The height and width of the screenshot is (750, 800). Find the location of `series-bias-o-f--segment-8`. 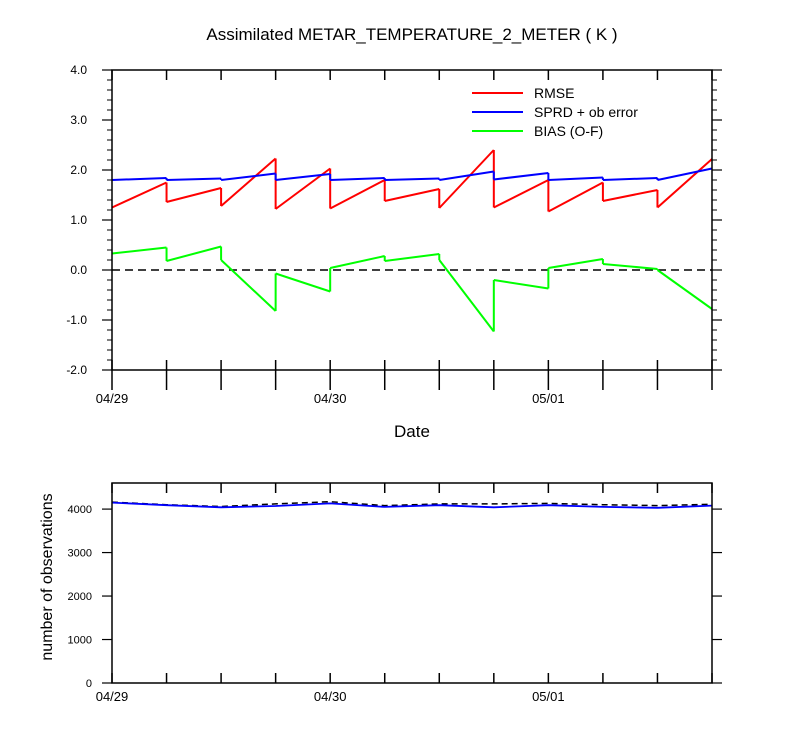

series-bias-o-f--segment-8 is located at coordinates (576, 263).